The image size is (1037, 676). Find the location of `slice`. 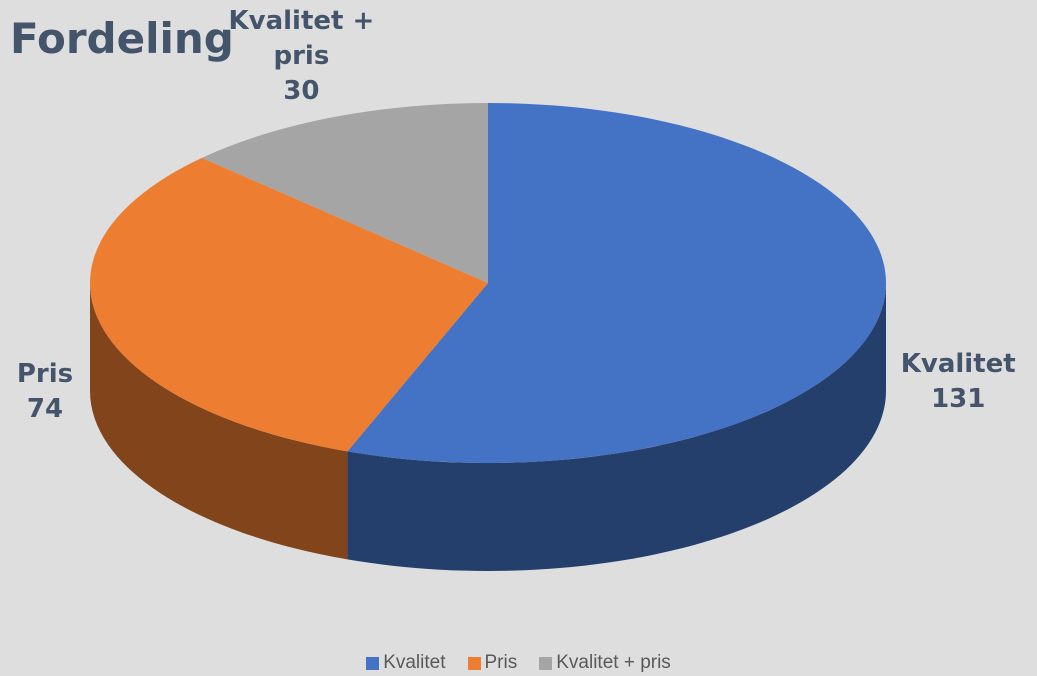

slice is located at coordinates (344, 193).